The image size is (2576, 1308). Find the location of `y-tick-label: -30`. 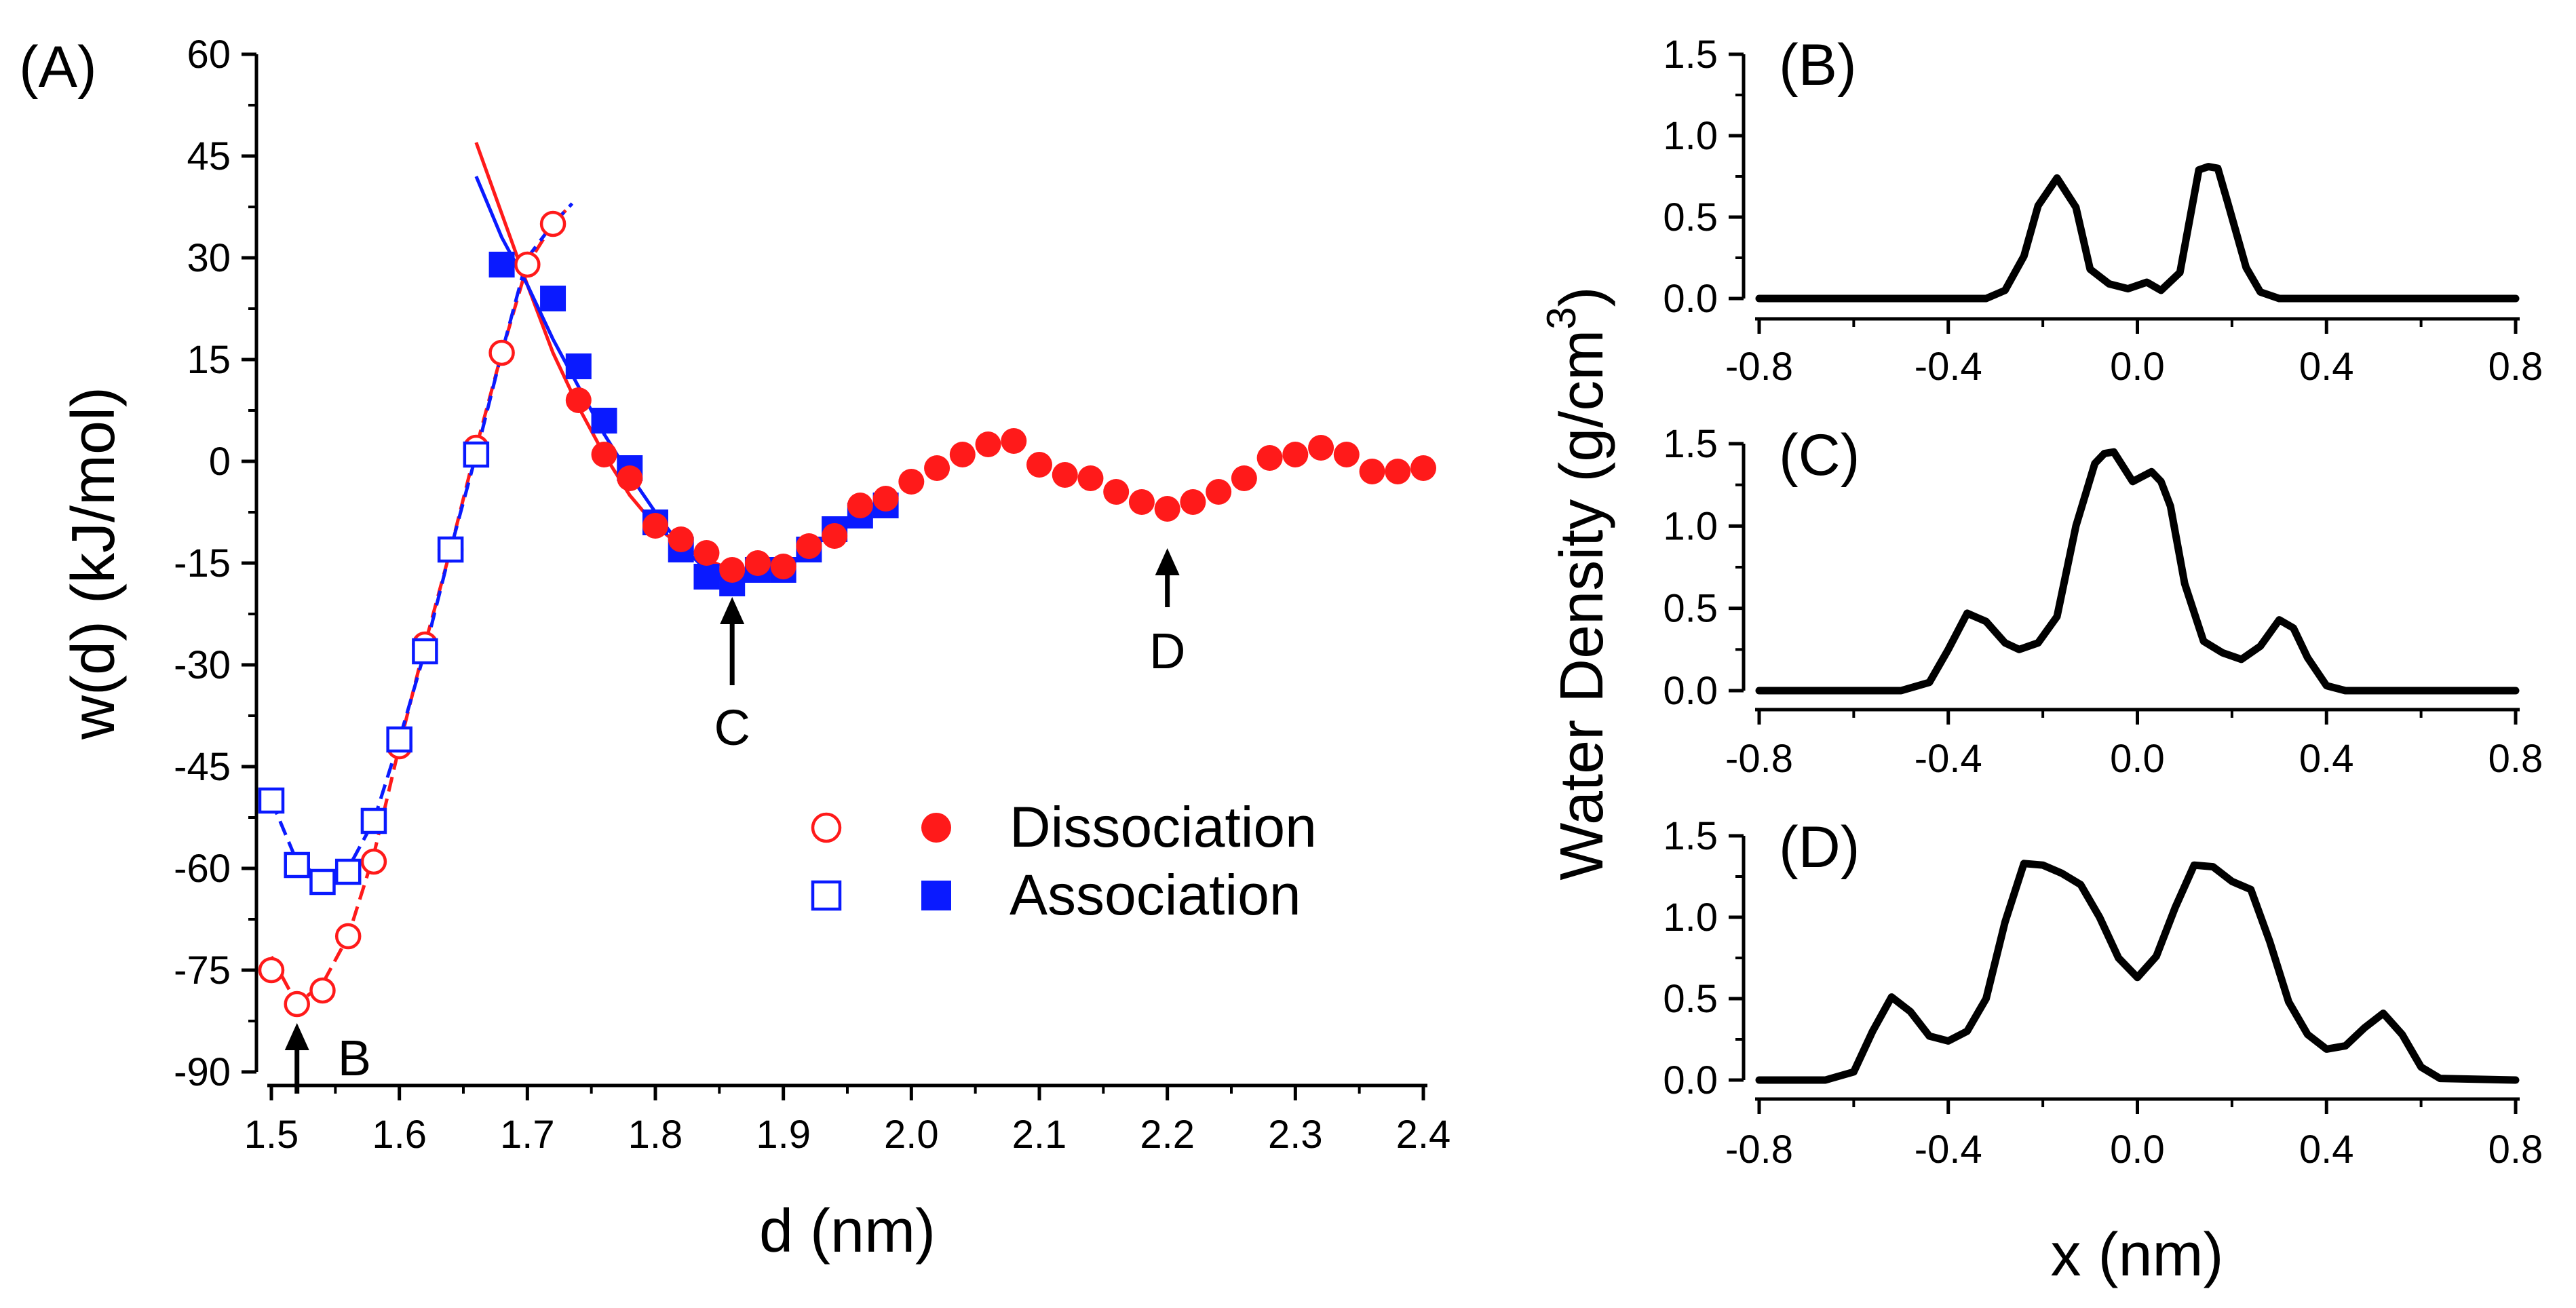

y-tick-label: -30 is located at coordinates (203, 665).